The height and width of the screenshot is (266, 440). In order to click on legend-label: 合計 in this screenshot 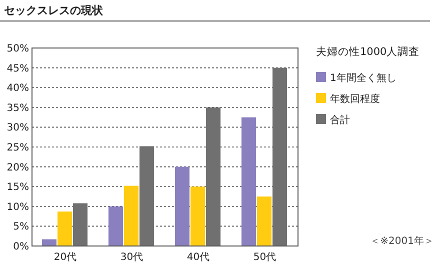, I will do `click(340, 120)`.